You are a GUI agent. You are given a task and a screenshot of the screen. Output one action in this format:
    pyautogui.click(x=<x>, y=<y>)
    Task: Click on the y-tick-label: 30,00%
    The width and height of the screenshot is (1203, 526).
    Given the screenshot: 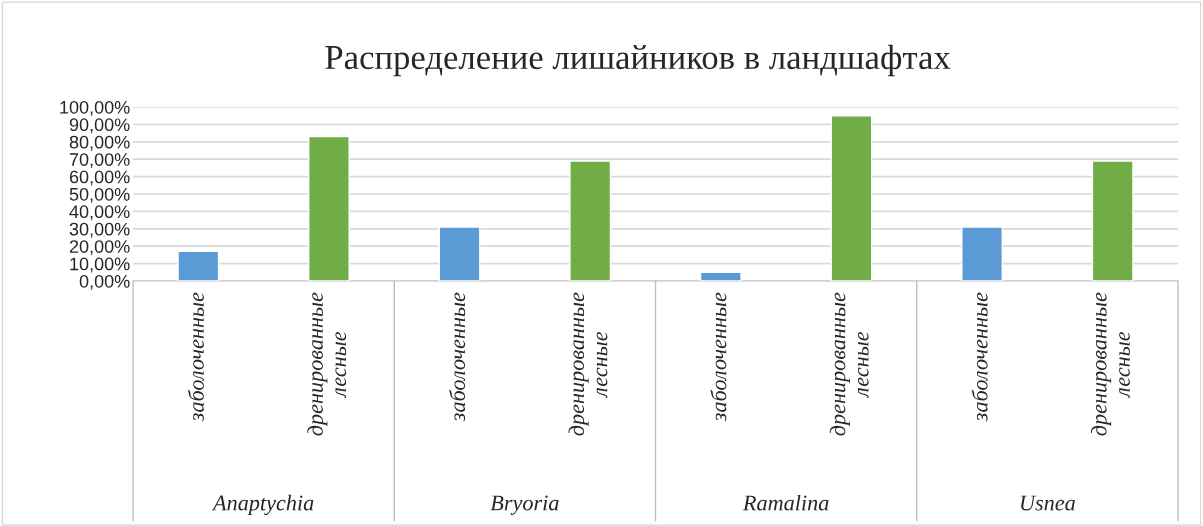 What is the action you would take?
    pyautogui.click(x=99, y=230)
    